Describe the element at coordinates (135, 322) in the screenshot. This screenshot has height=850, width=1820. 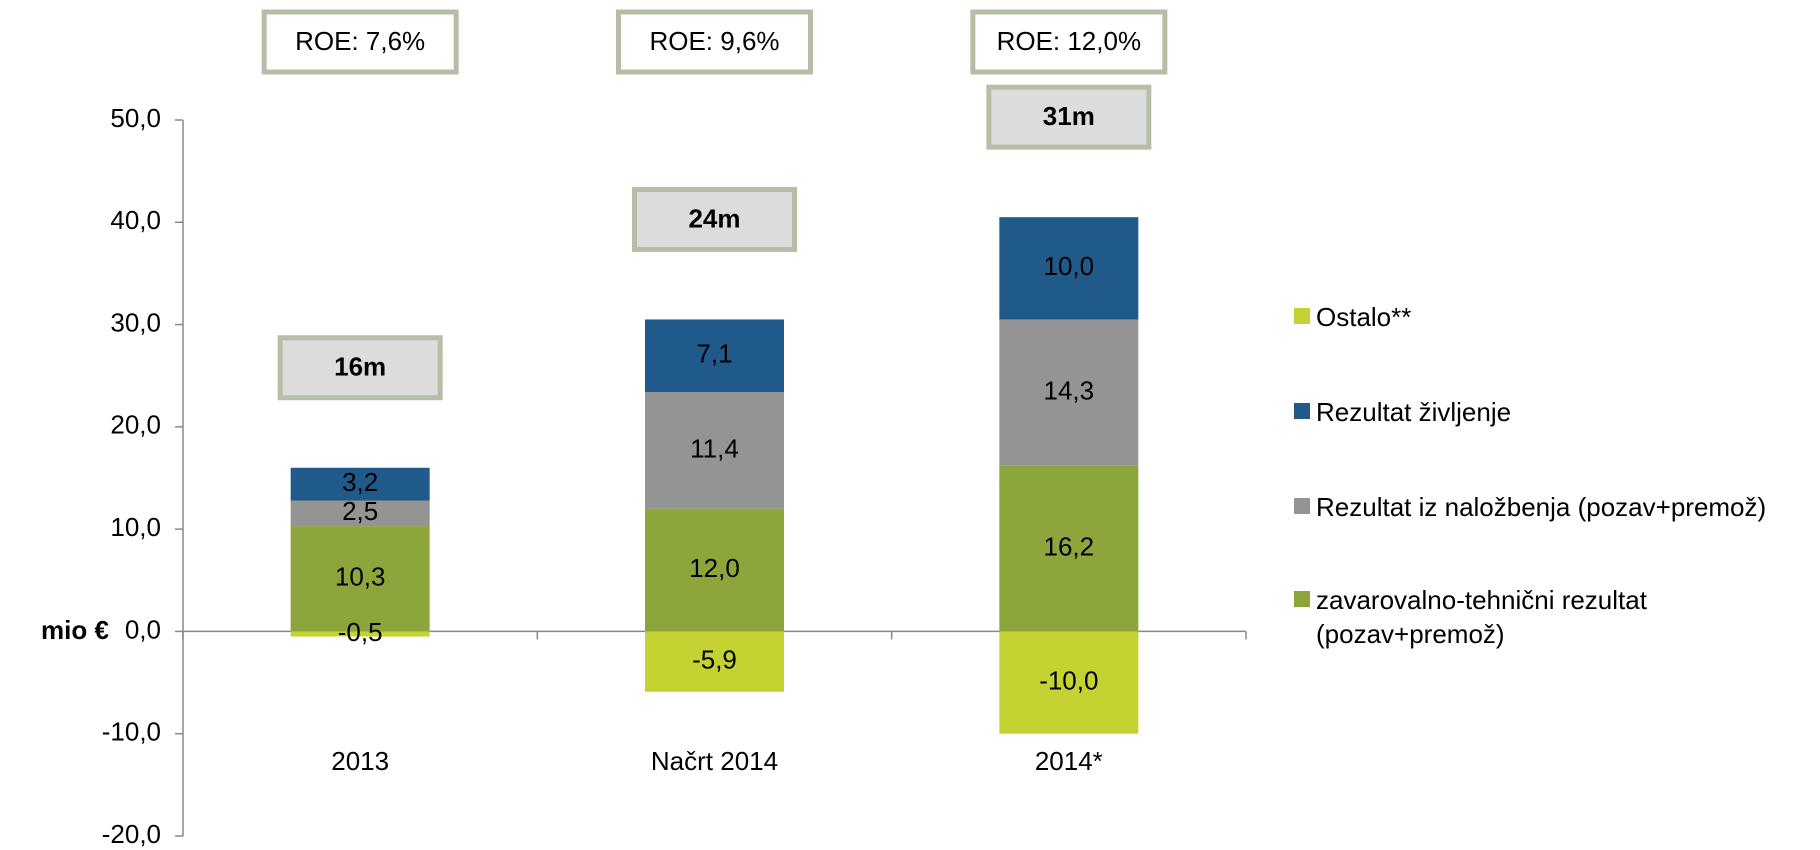
I see `y-tick-label: 30,0` at that location.